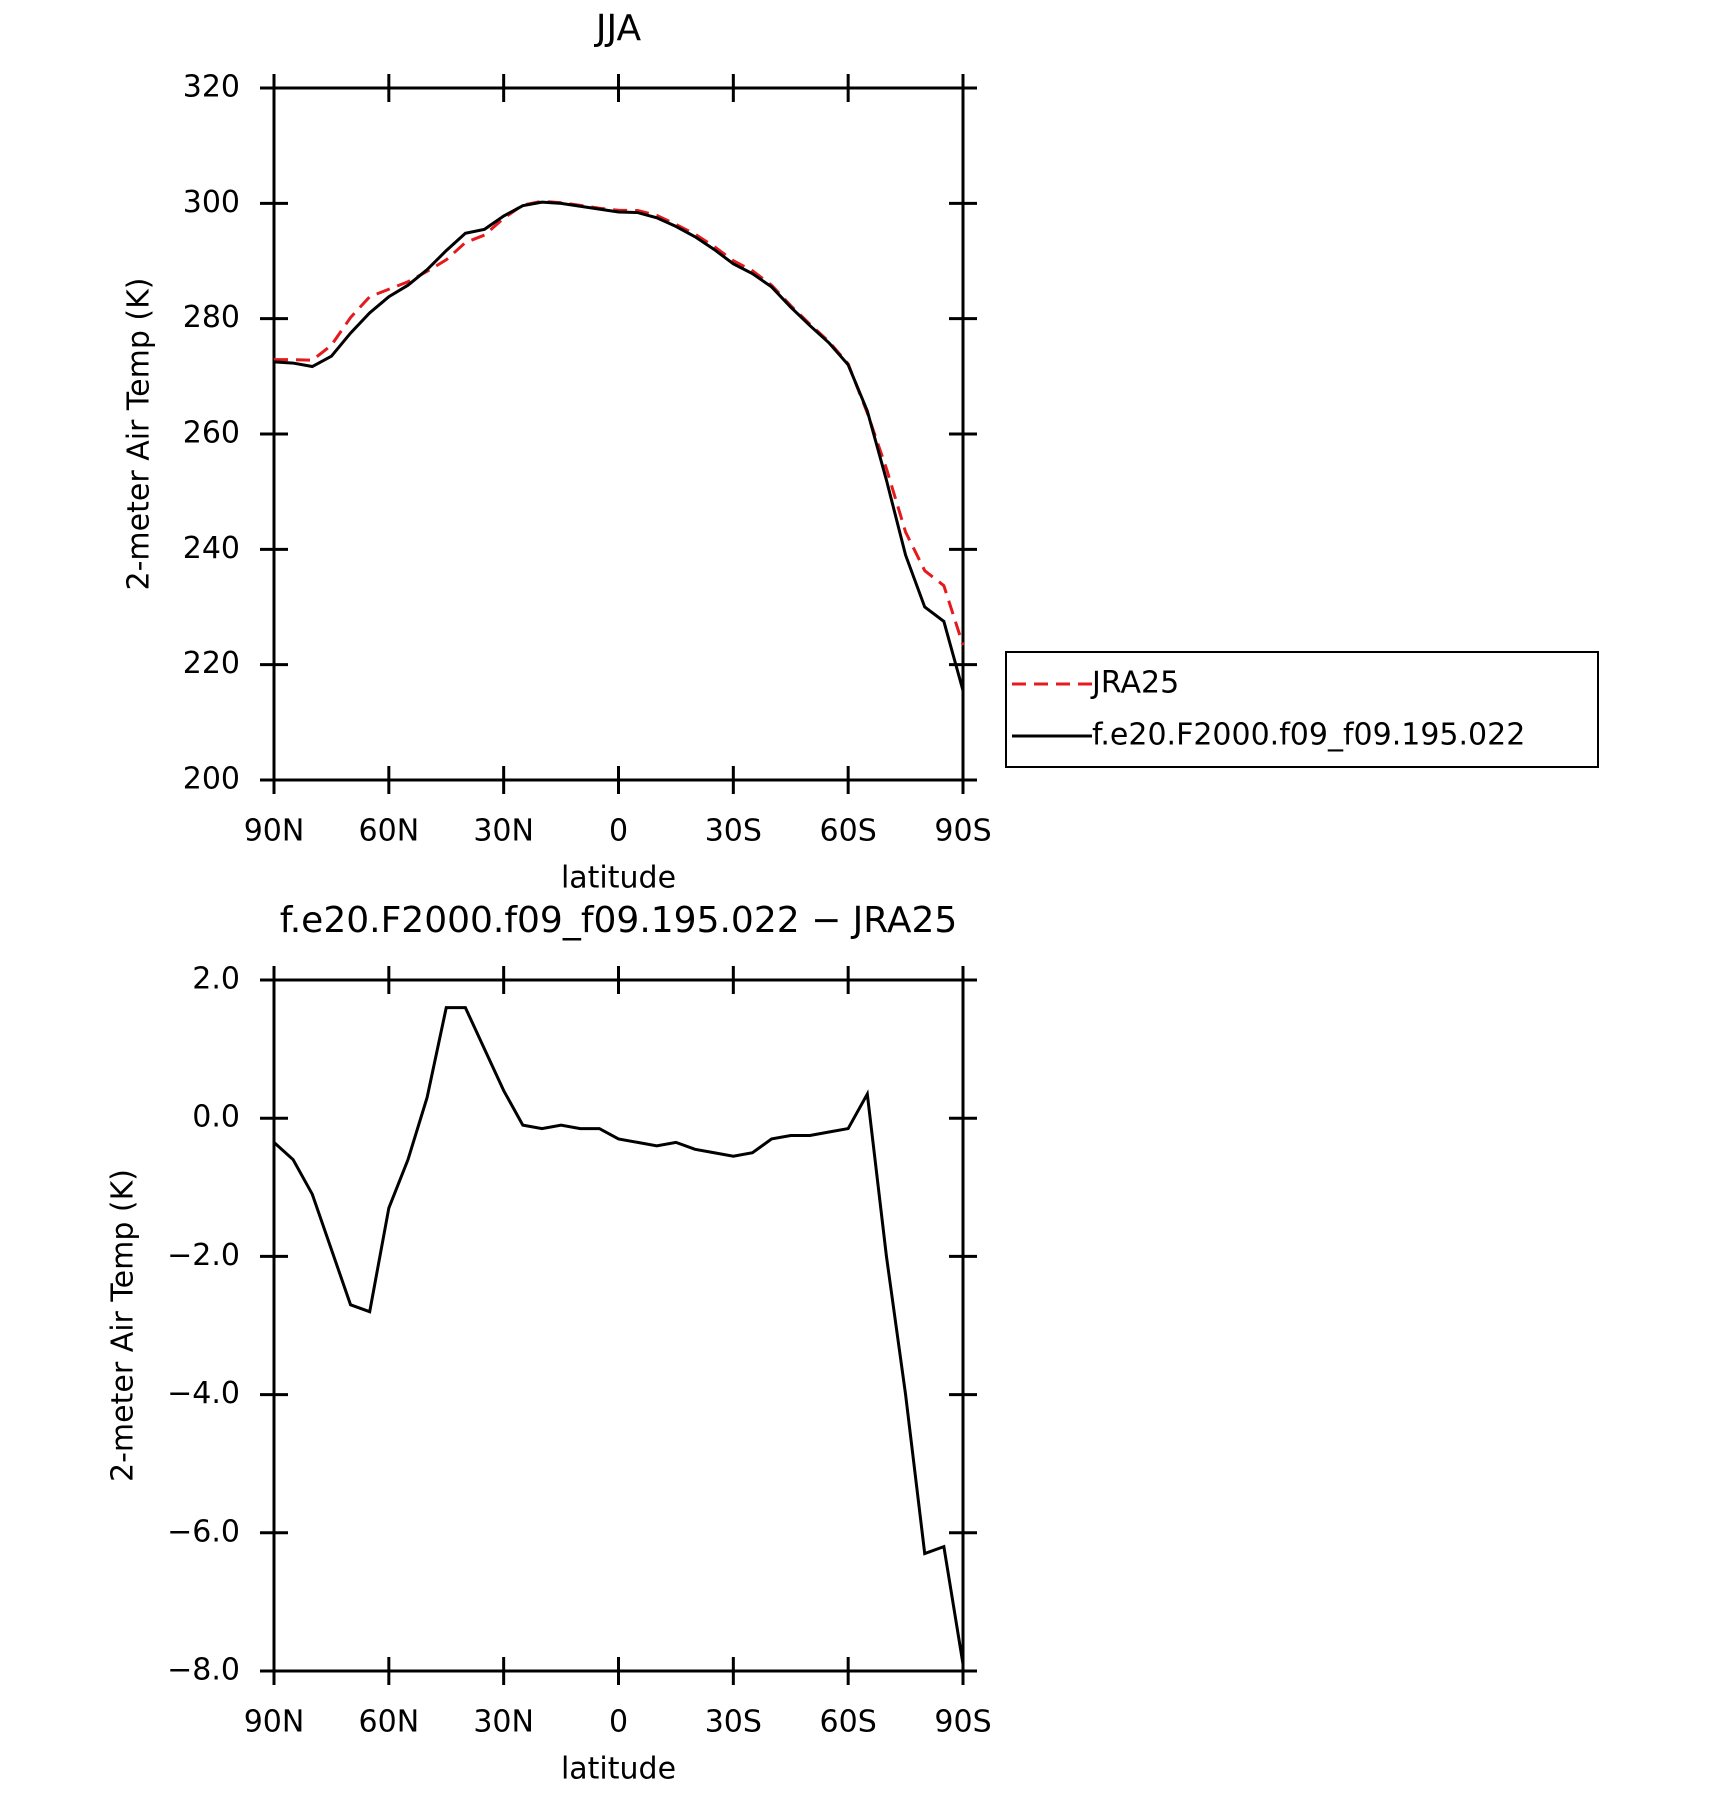 The width and height of the screenshot is (1710, 1794). What do you see at coordinates (211, 433) in the screenshot?
I see `y-tick-label: 260` at bounding box center [211, 433].